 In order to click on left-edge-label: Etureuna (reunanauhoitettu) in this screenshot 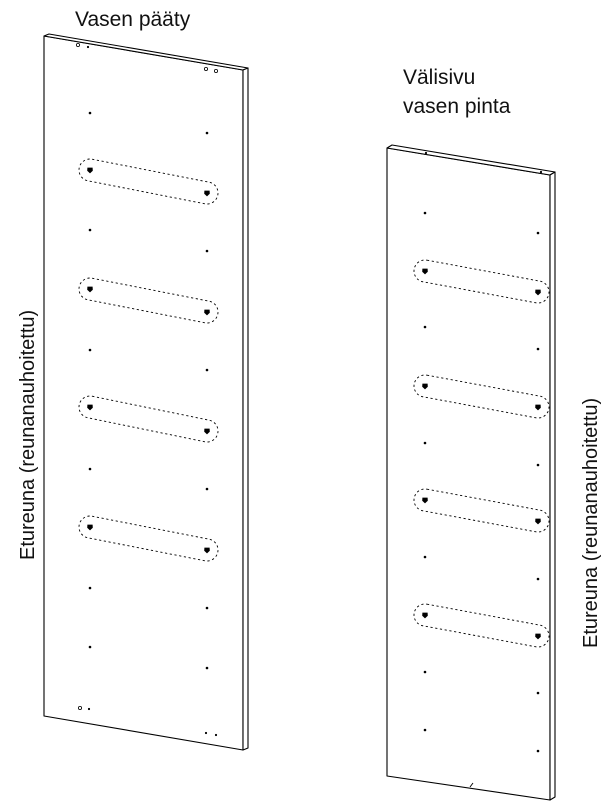, I will do `click(28, 435)`.